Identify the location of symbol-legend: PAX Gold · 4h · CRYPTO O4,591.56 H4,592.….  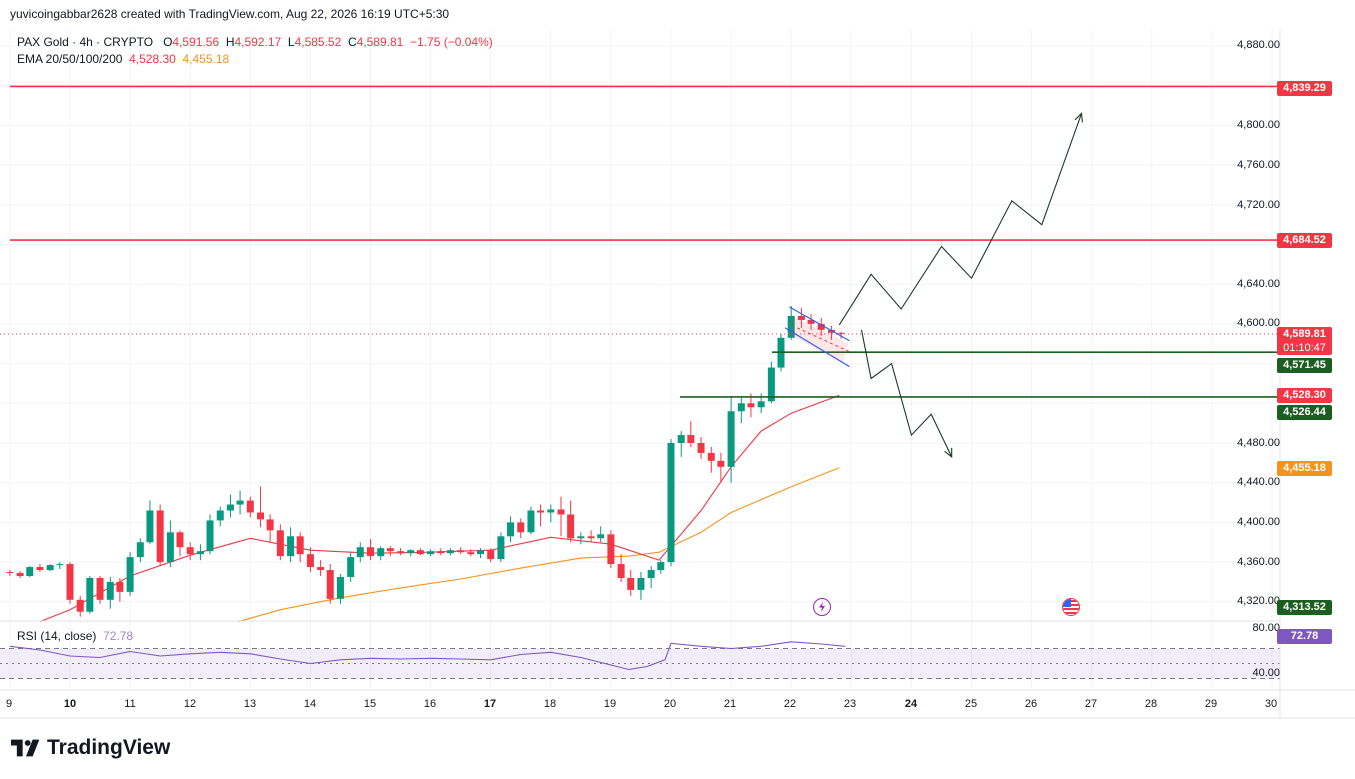
(255, 42).